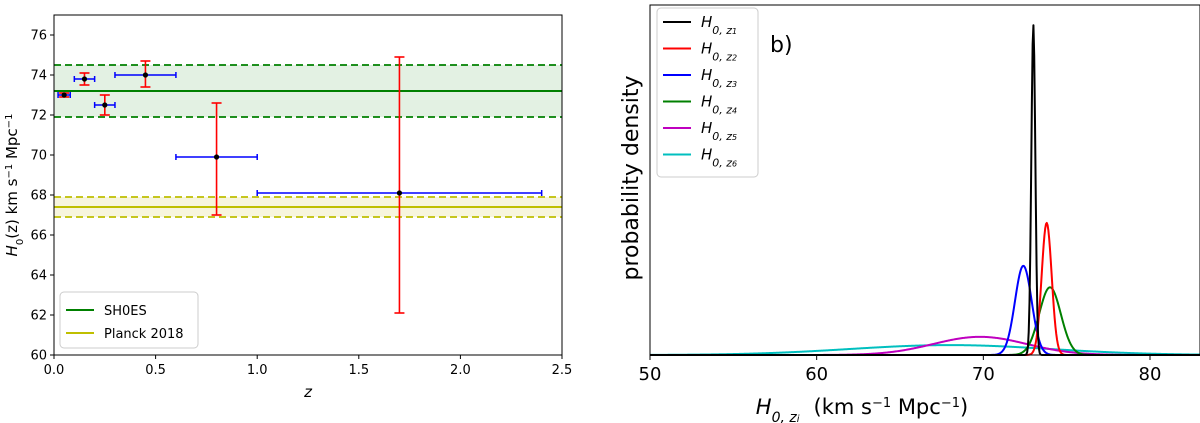 Image resolution: width=1200 pixels, height=423 pixels. What do you see at coordinates (719, 131) in the screenshot?
I see `legend-label-z5: H0, z5` at bounding box center [719, 131].